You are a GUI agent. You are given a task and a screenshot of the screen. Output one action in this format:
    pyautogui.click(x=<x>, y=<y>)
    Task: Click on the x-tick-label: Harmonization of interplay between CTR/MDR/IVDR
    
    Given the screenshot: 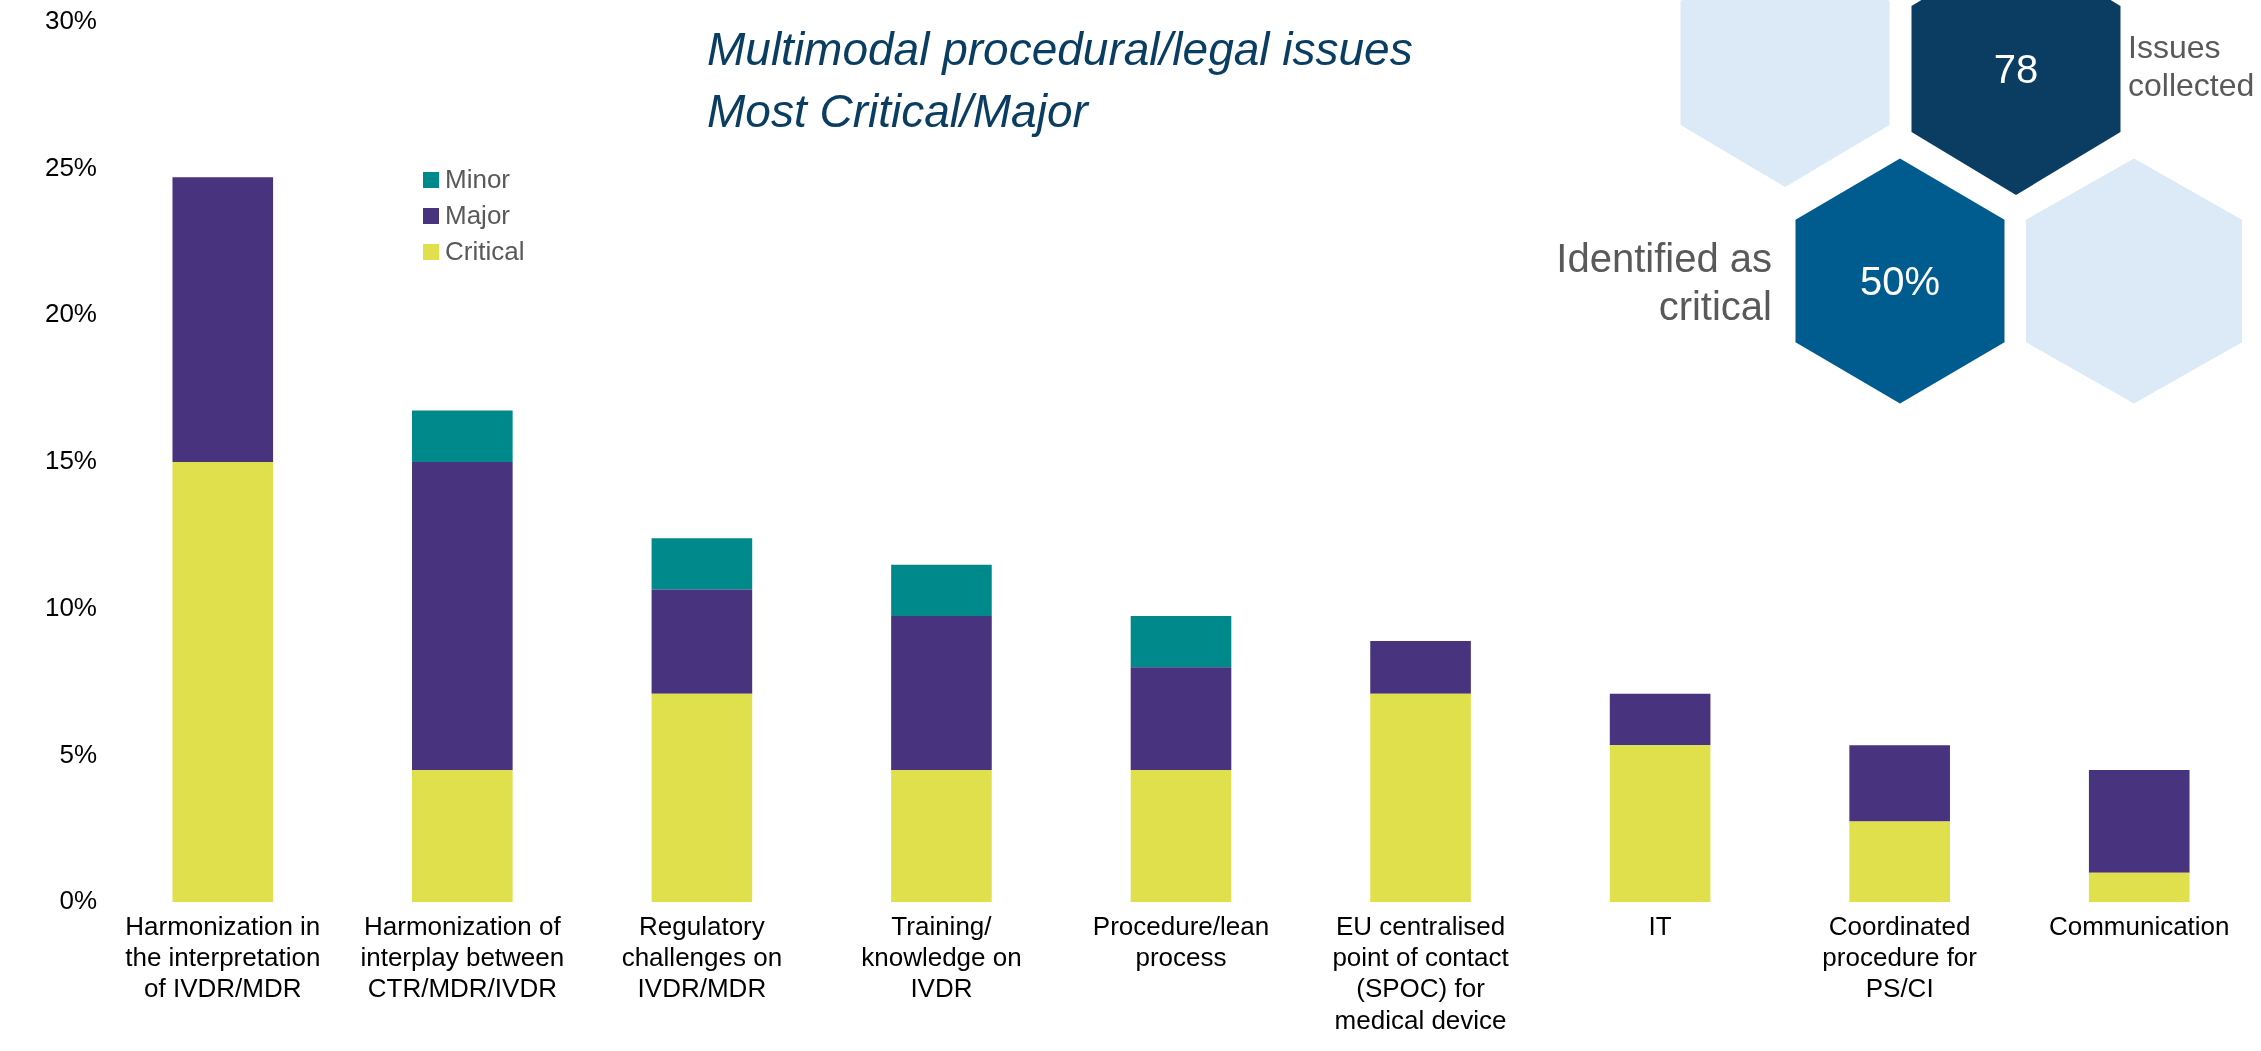 What is the action you would take?
    pyautogui.click(x=462, y=957)
    